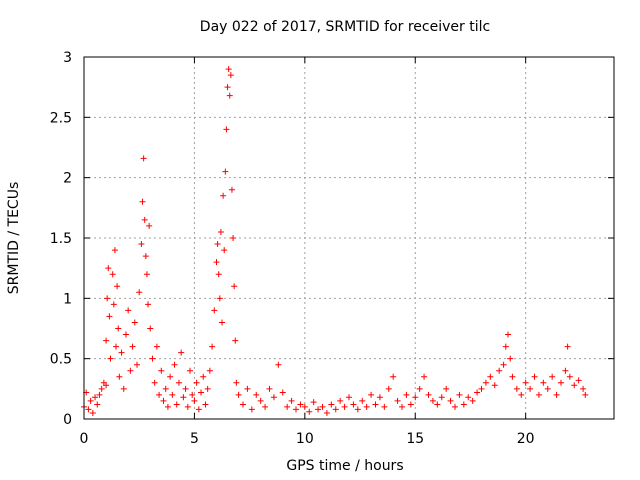 The width and height of the screenshot is (640, 480). What do you see at coordinates (67, 299) in the screenshot?
I see `y-tick-label: 1` at bounding box center [67, 299].